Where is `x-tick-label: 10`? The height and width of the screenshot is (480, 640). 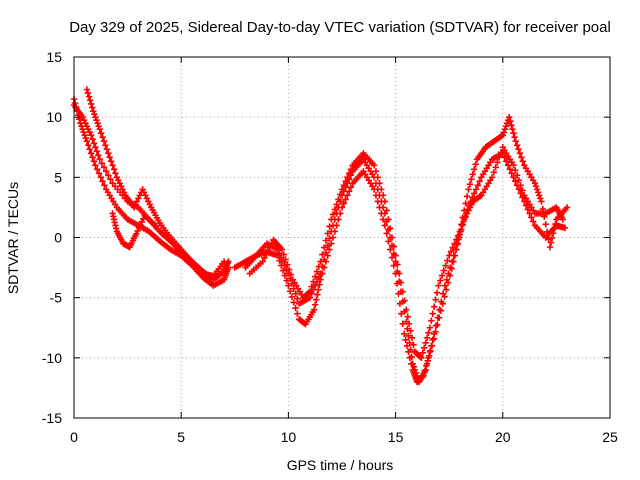
x-tick-label: 10 is located at coordinates (289, 437).